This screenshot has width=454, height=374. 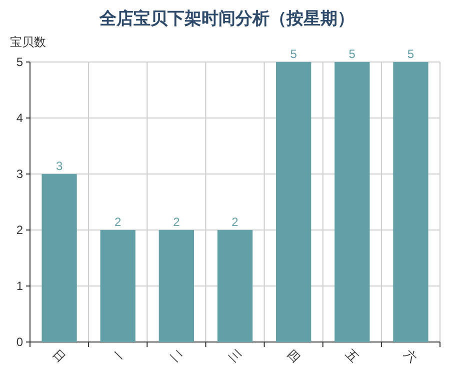 What do you see at coordinates (411, 356) in the screenshot?
I see `x-tick-label: 六` at bounding box center [411, 356].